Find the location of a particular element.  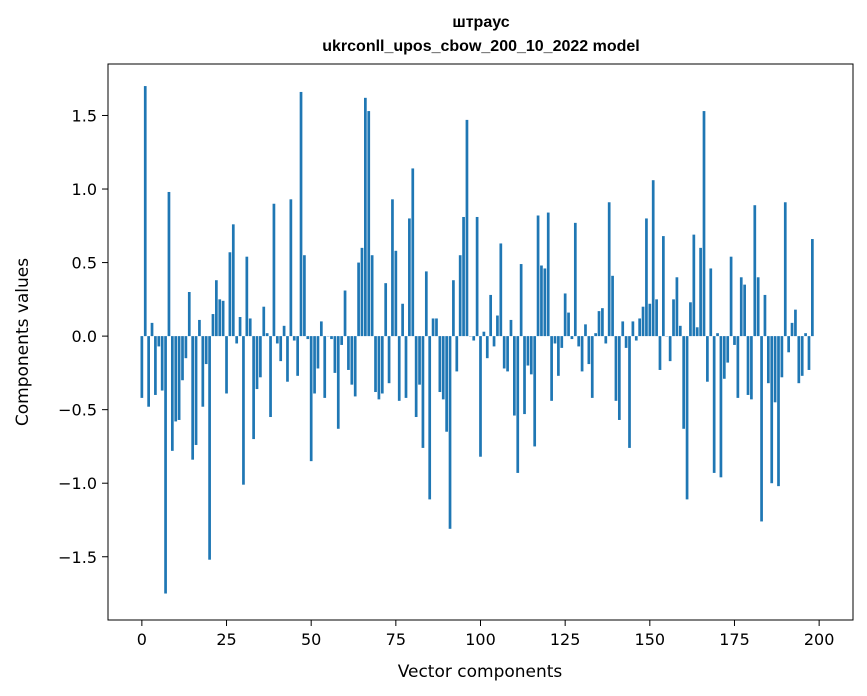

x-tick-label: 175 is located at coordinates (734, 639).